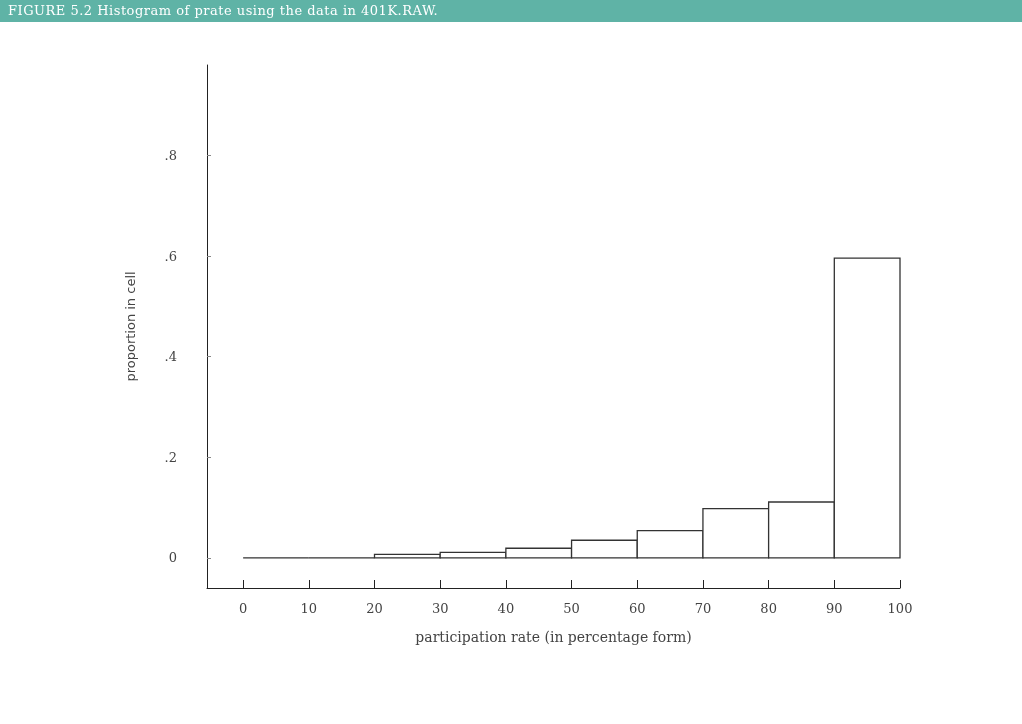 This screenshot has height=724, width=1022. Describe the element at coordinates (834, 608) in the screenshot. I see `x-tick-label: 90` at that location.